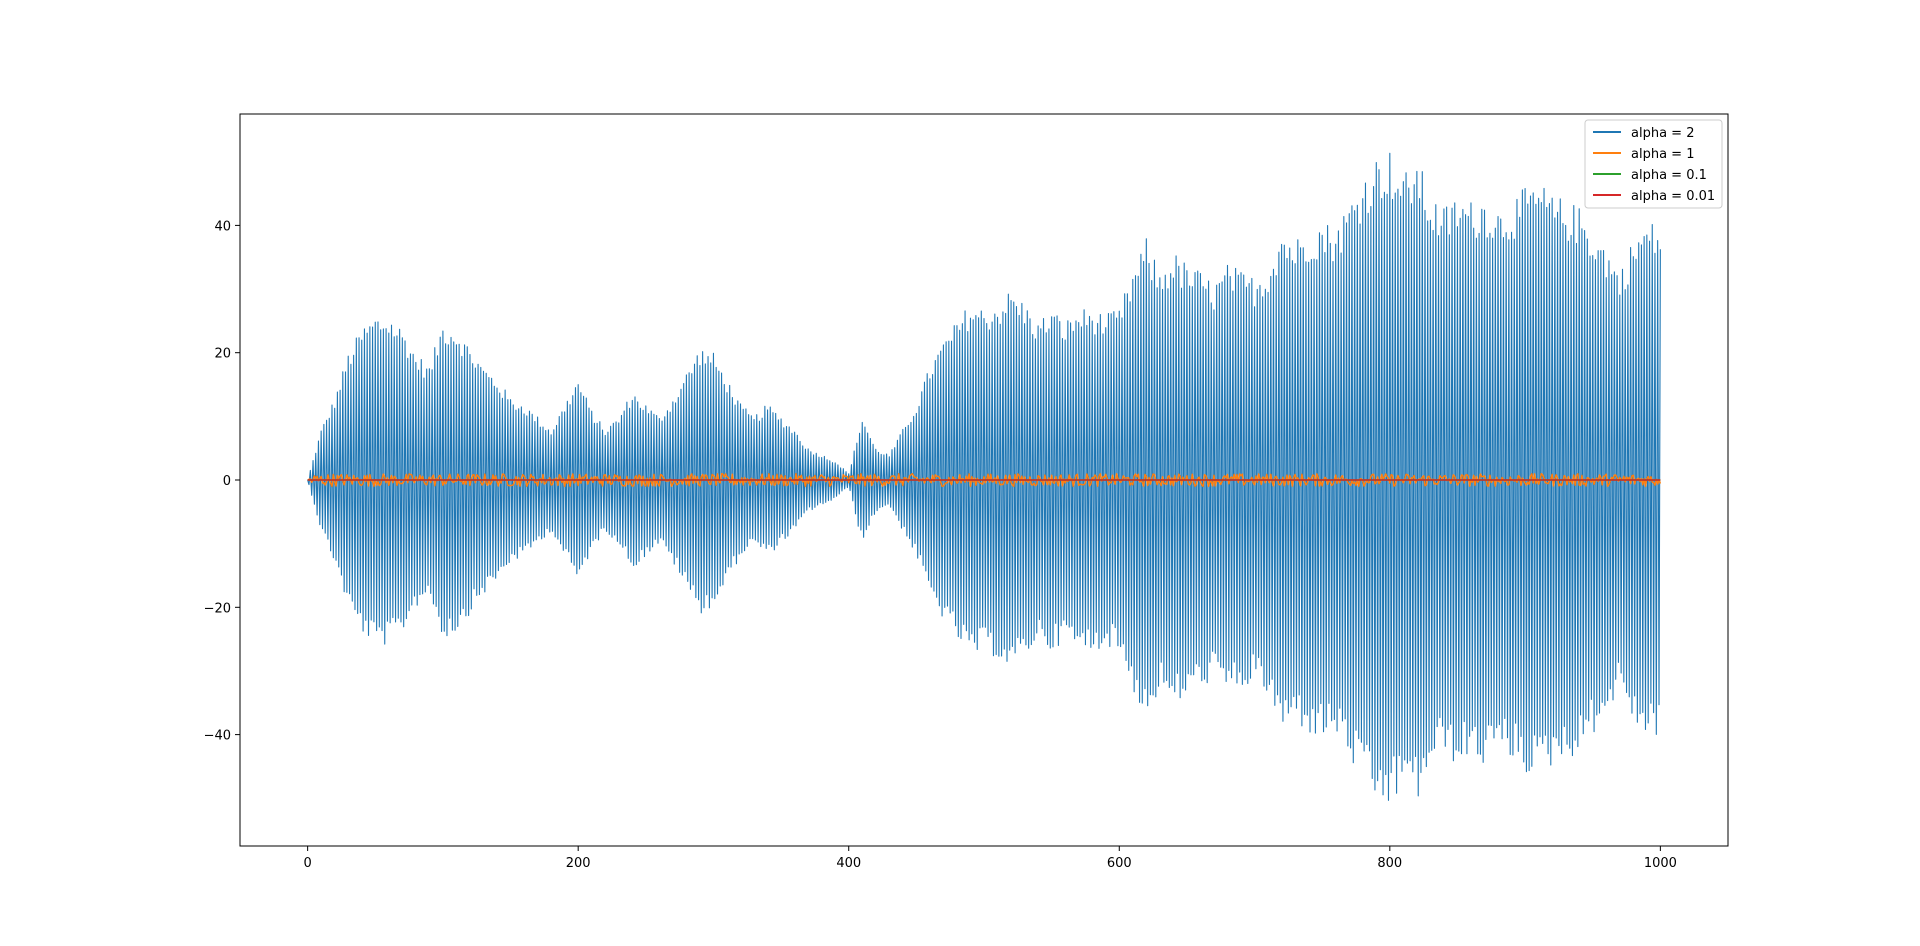  Describe the element at coordinates (1389, 863) in the screenshot. I see `x-tick-label: 800` at that location.